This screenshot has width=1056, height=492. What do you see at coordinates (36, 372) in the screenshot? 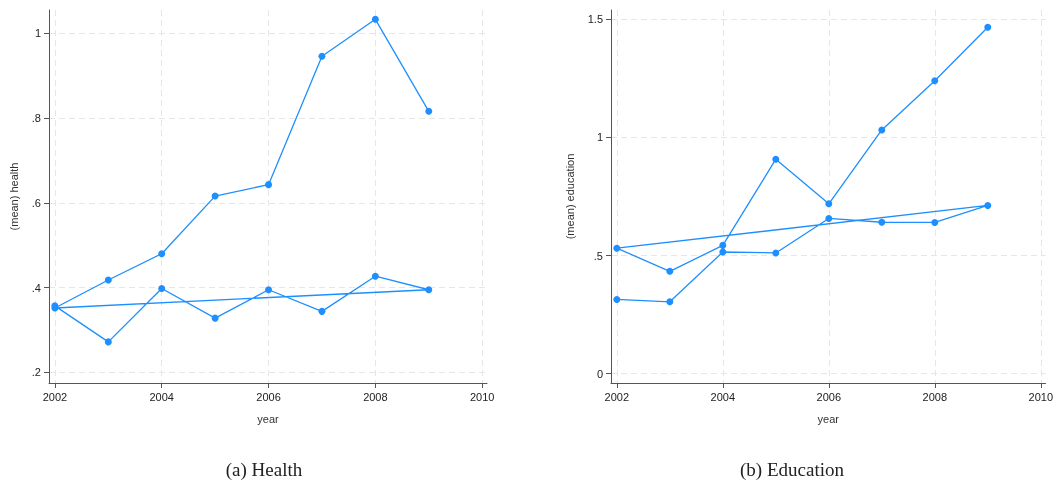
I see `y-tick-label: .2` at bounding box center [36, 372].